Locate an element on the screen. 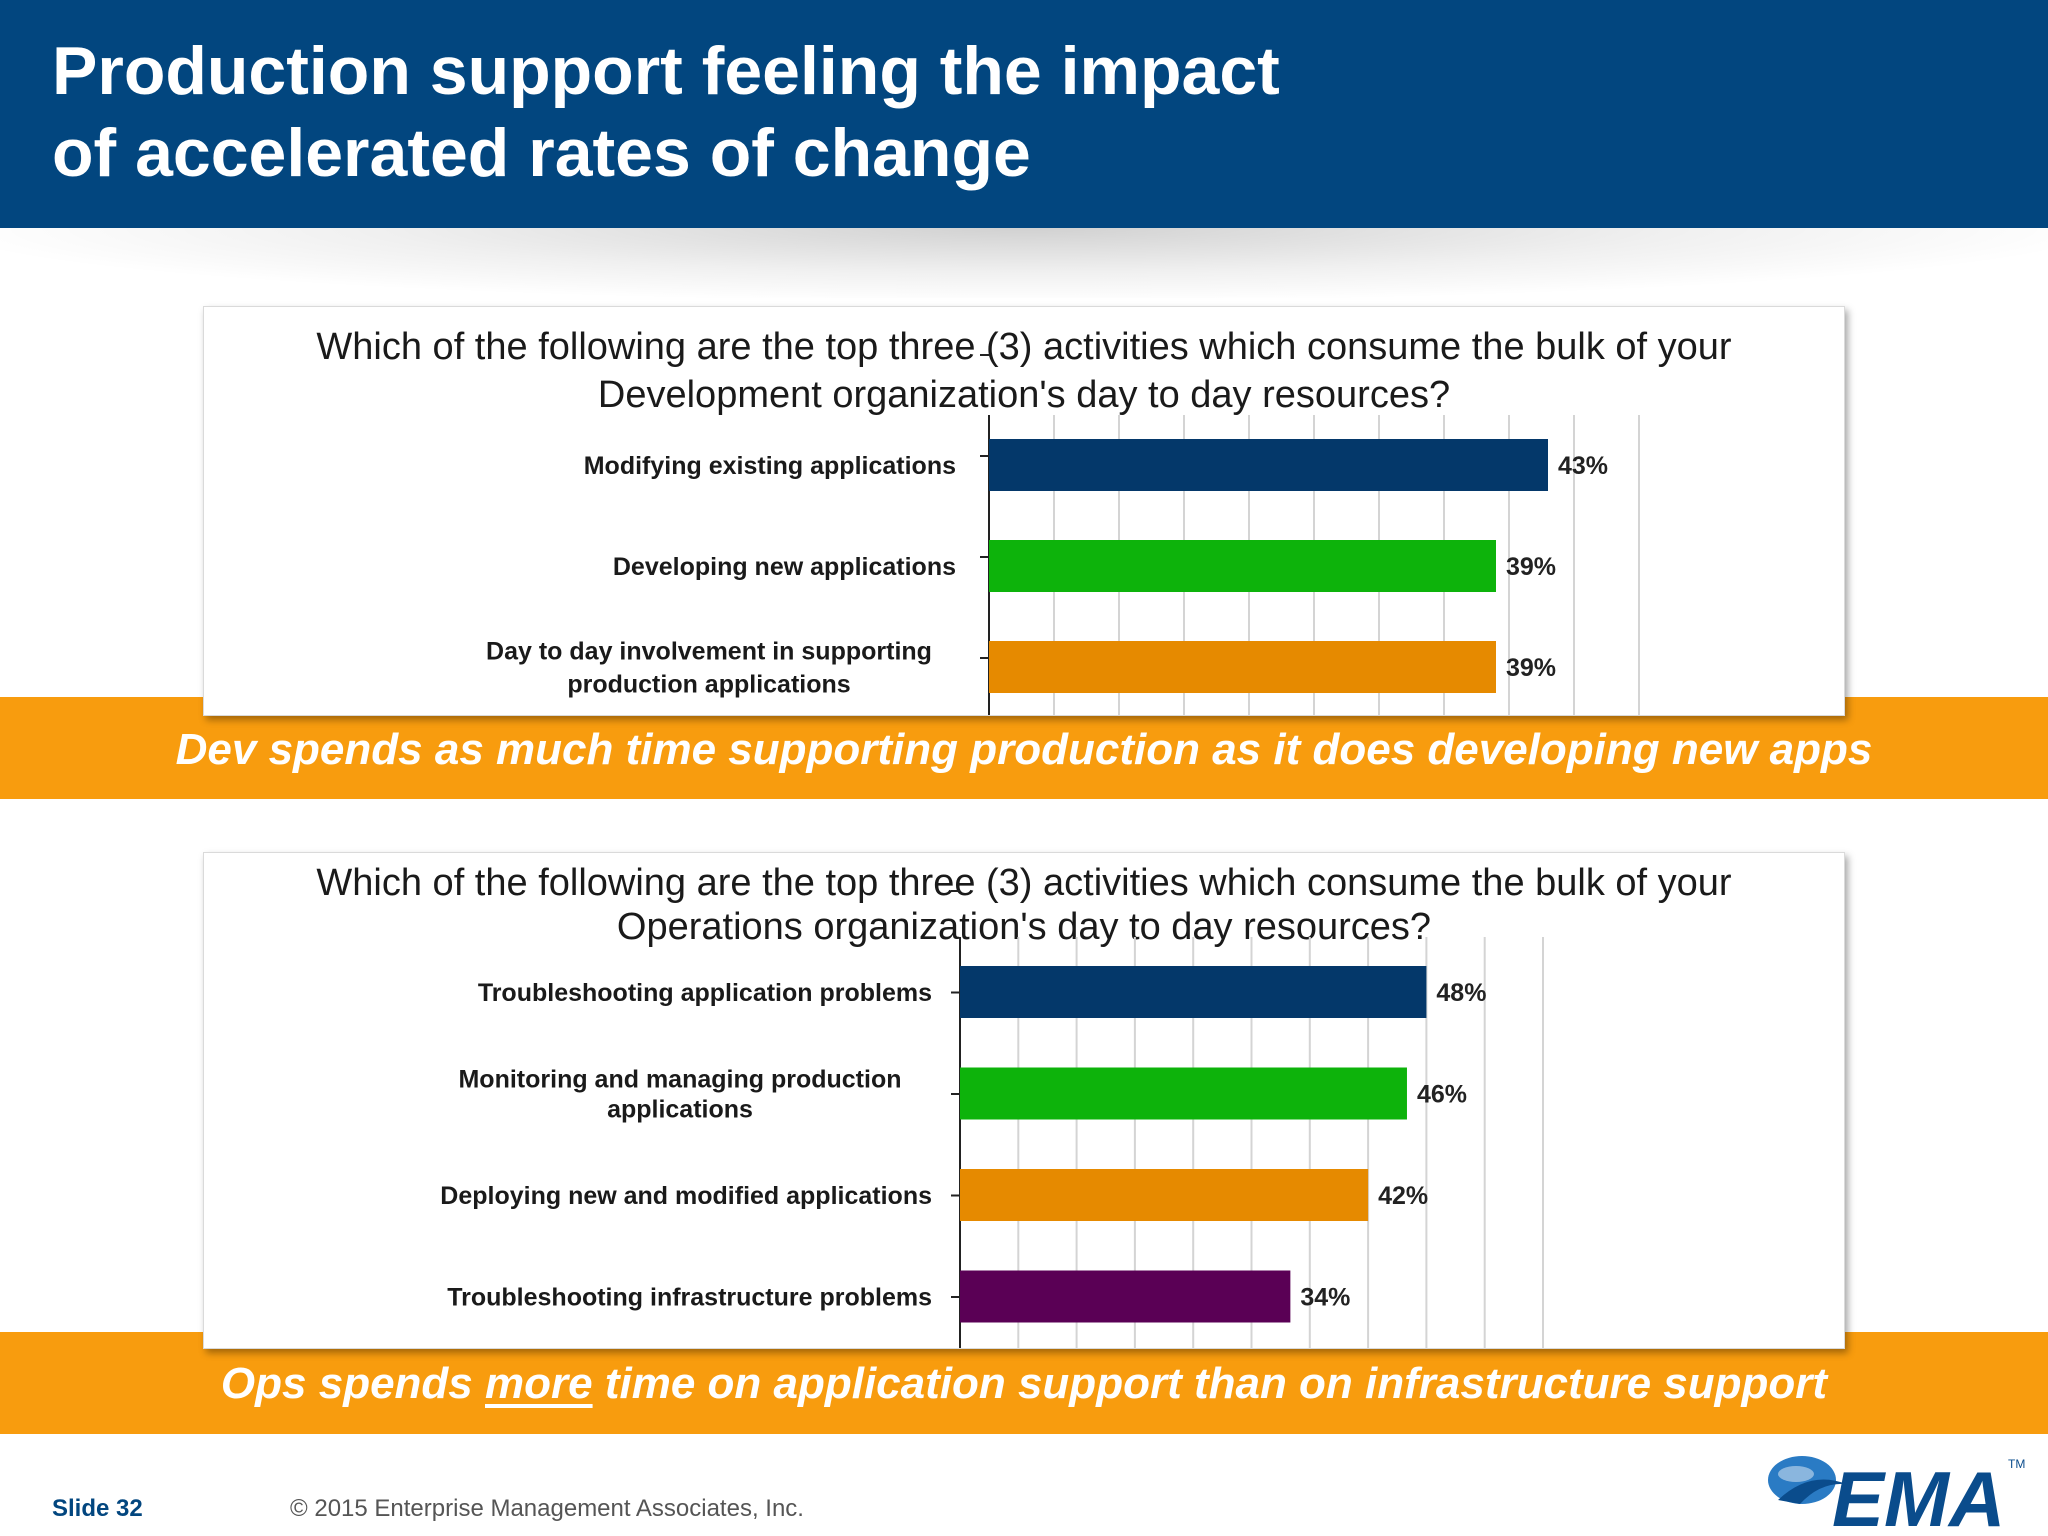  bar-value-label: 34% is located at coordinates (1325, 1298).